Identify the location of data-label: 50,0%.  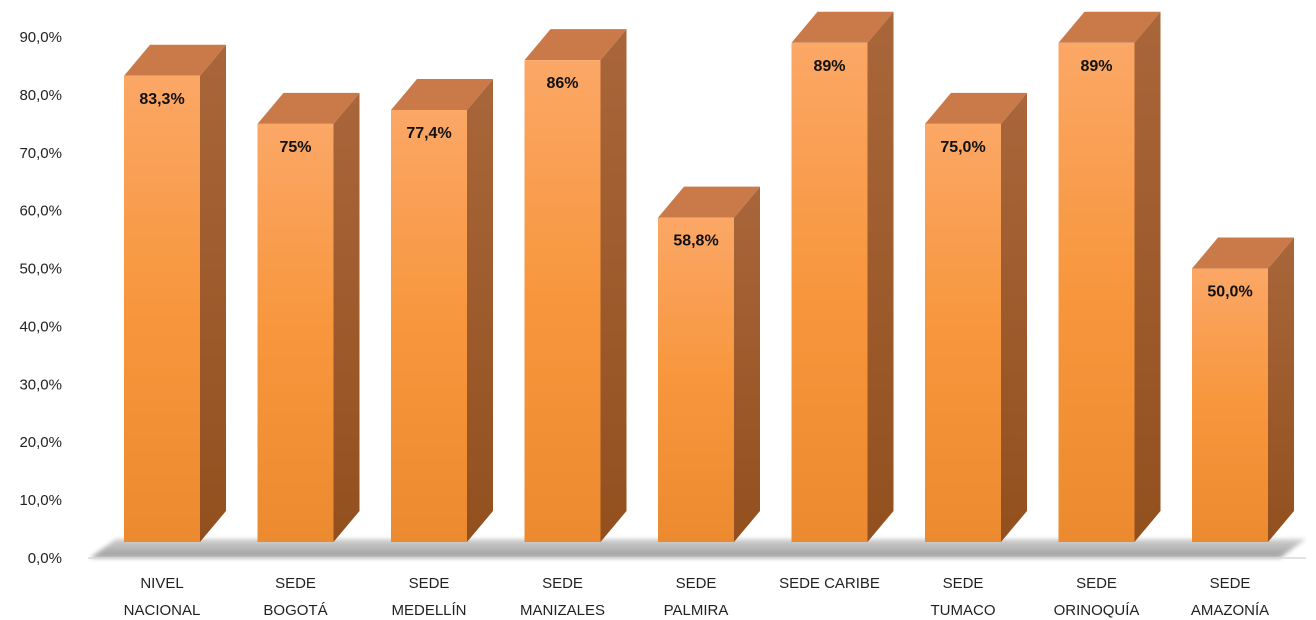
(1229, 292).